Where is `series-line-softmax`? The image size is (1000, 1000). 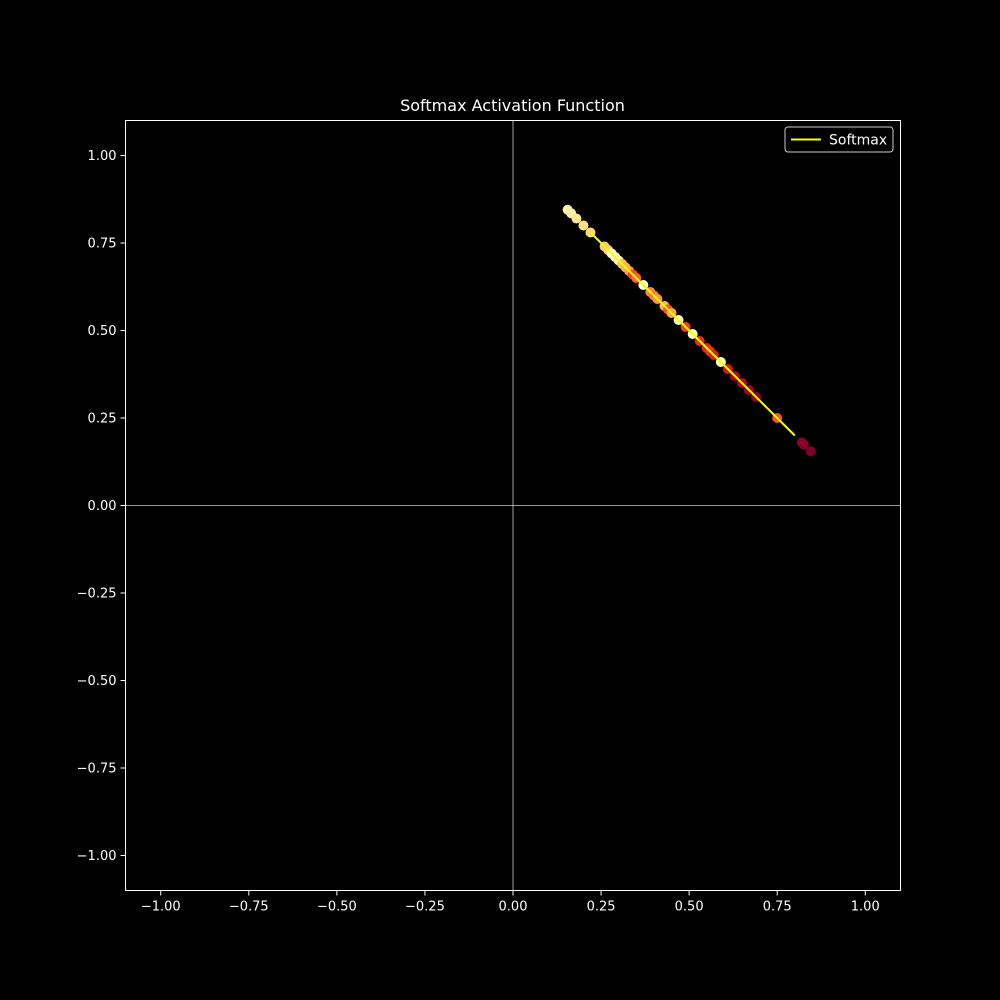 series-line-softmax is located at coordinates (692, 334).